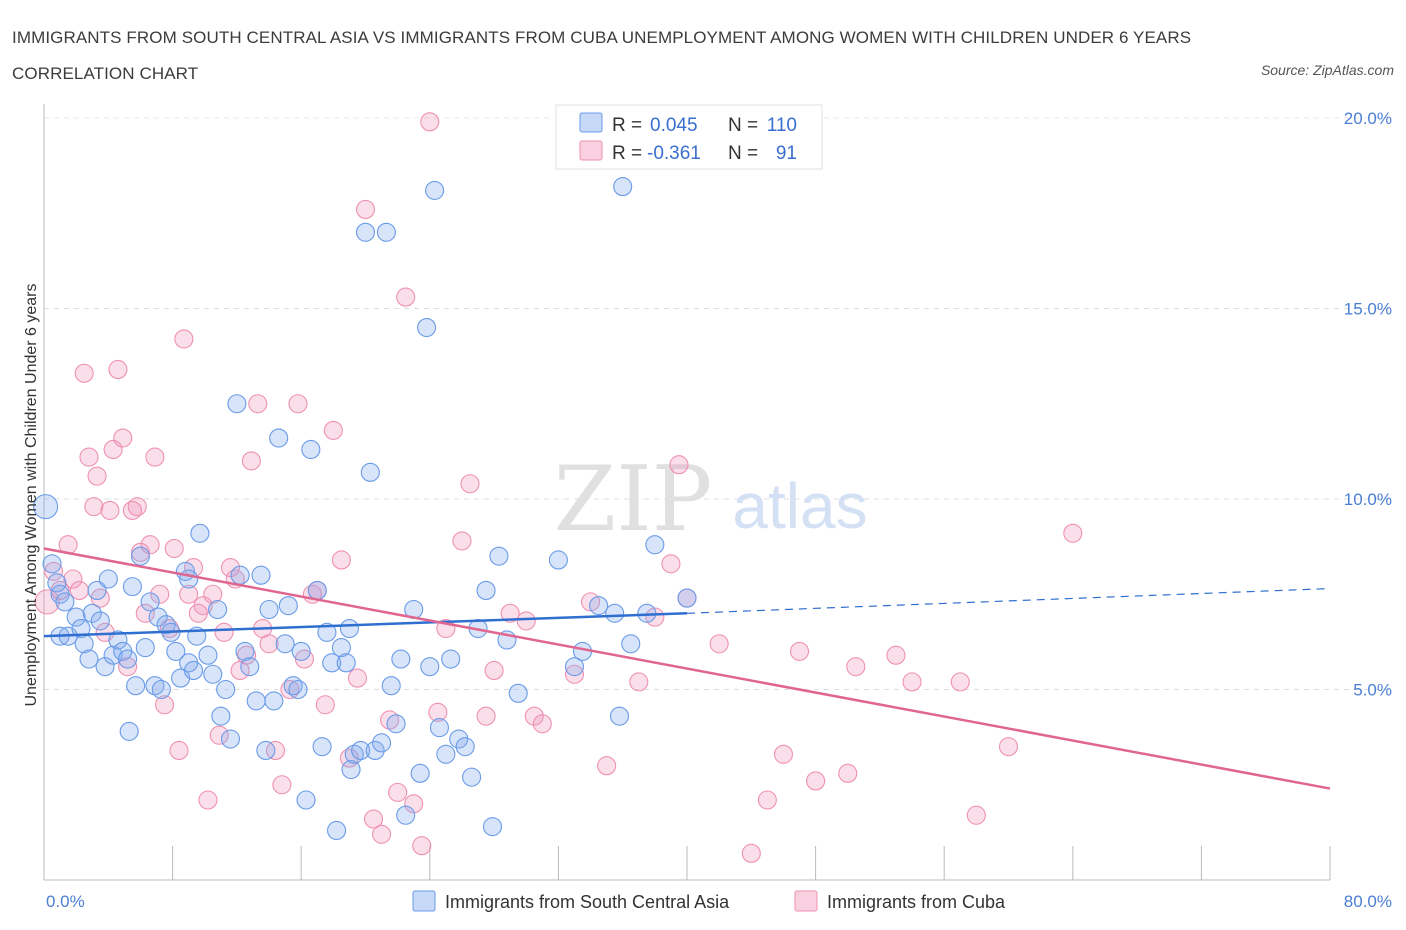 The width and height of the screenshot is (1406, 930). I want to click on y-tick-label: 15.0%, so click(1368, 309).